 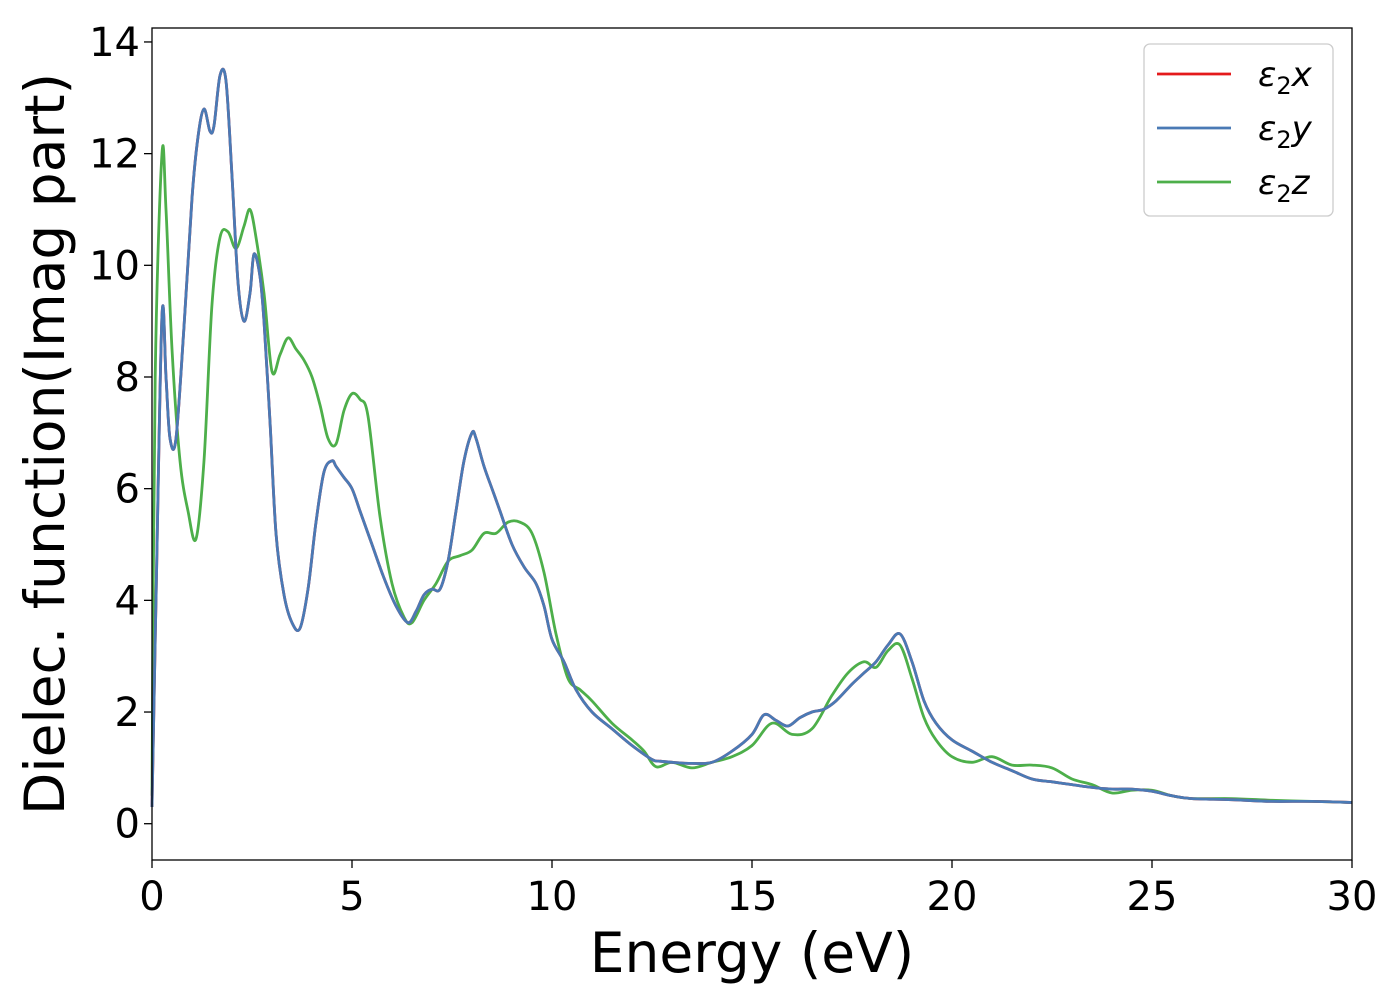 What do you see at coordinates (1152, 897) in the screenshot?
I see `x-tick-label: 25` at bounding box center [1152, 897].